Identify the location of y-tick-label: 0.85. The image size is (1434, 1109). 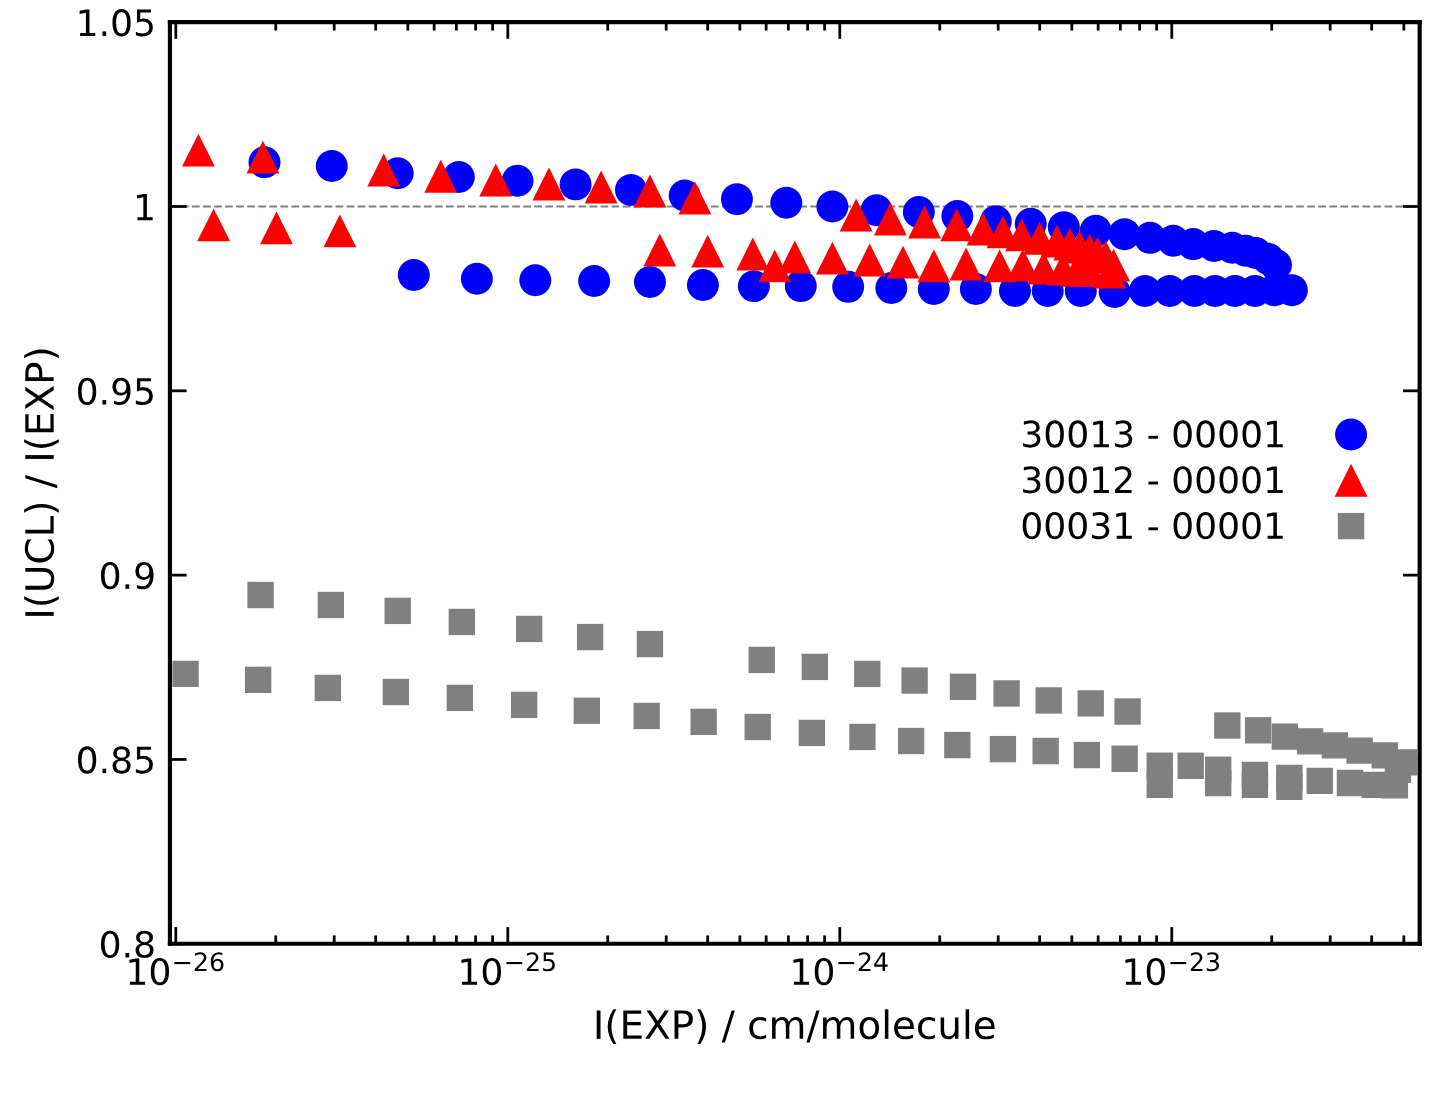
(115, 760).